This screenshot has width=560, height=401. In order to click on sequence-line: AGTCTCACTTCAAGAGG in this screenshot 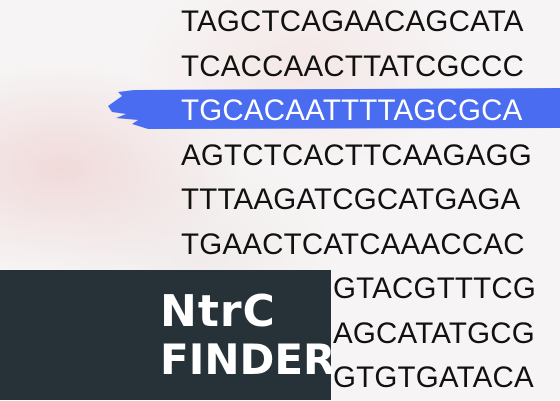, I will do `click(356, 155)`.